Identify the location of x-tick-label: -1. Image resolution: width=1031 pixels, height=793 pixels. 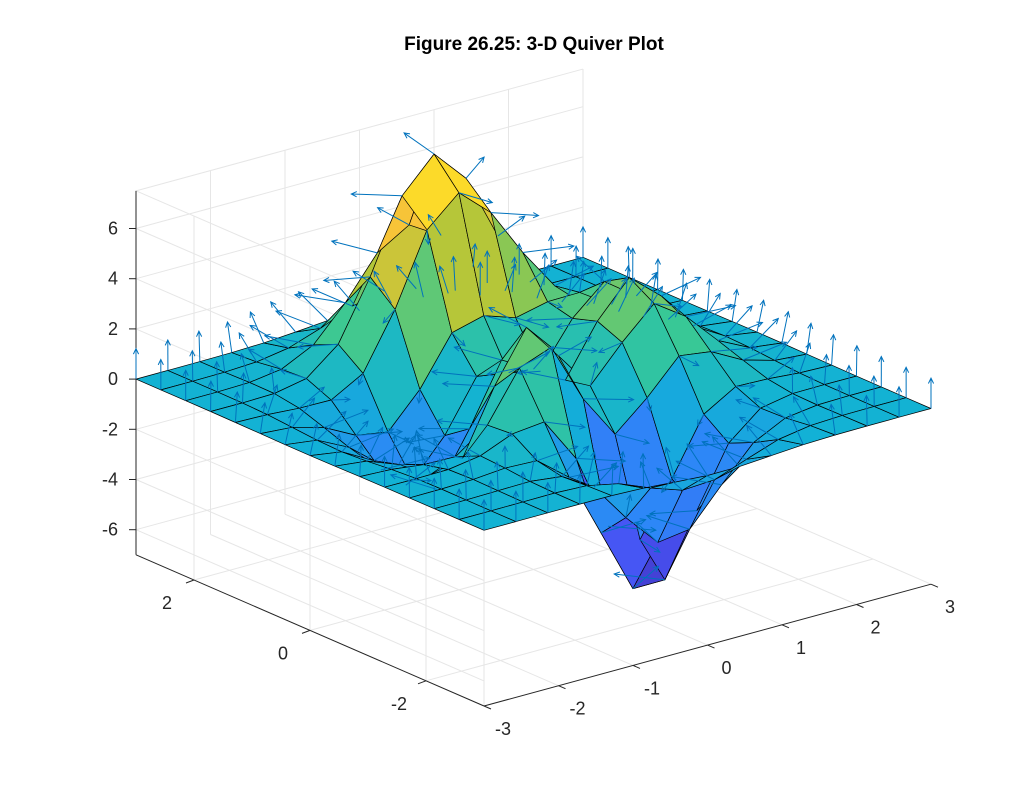
(652, 688).